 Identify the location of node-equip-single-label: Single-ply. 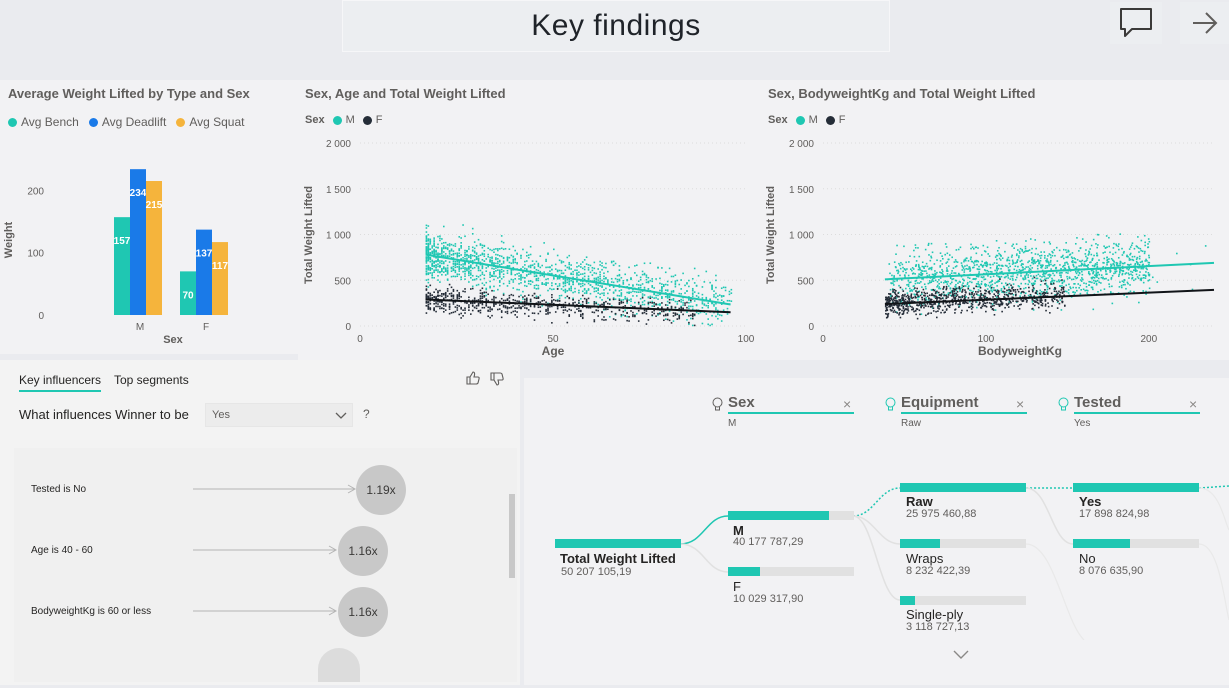
(935, 614).